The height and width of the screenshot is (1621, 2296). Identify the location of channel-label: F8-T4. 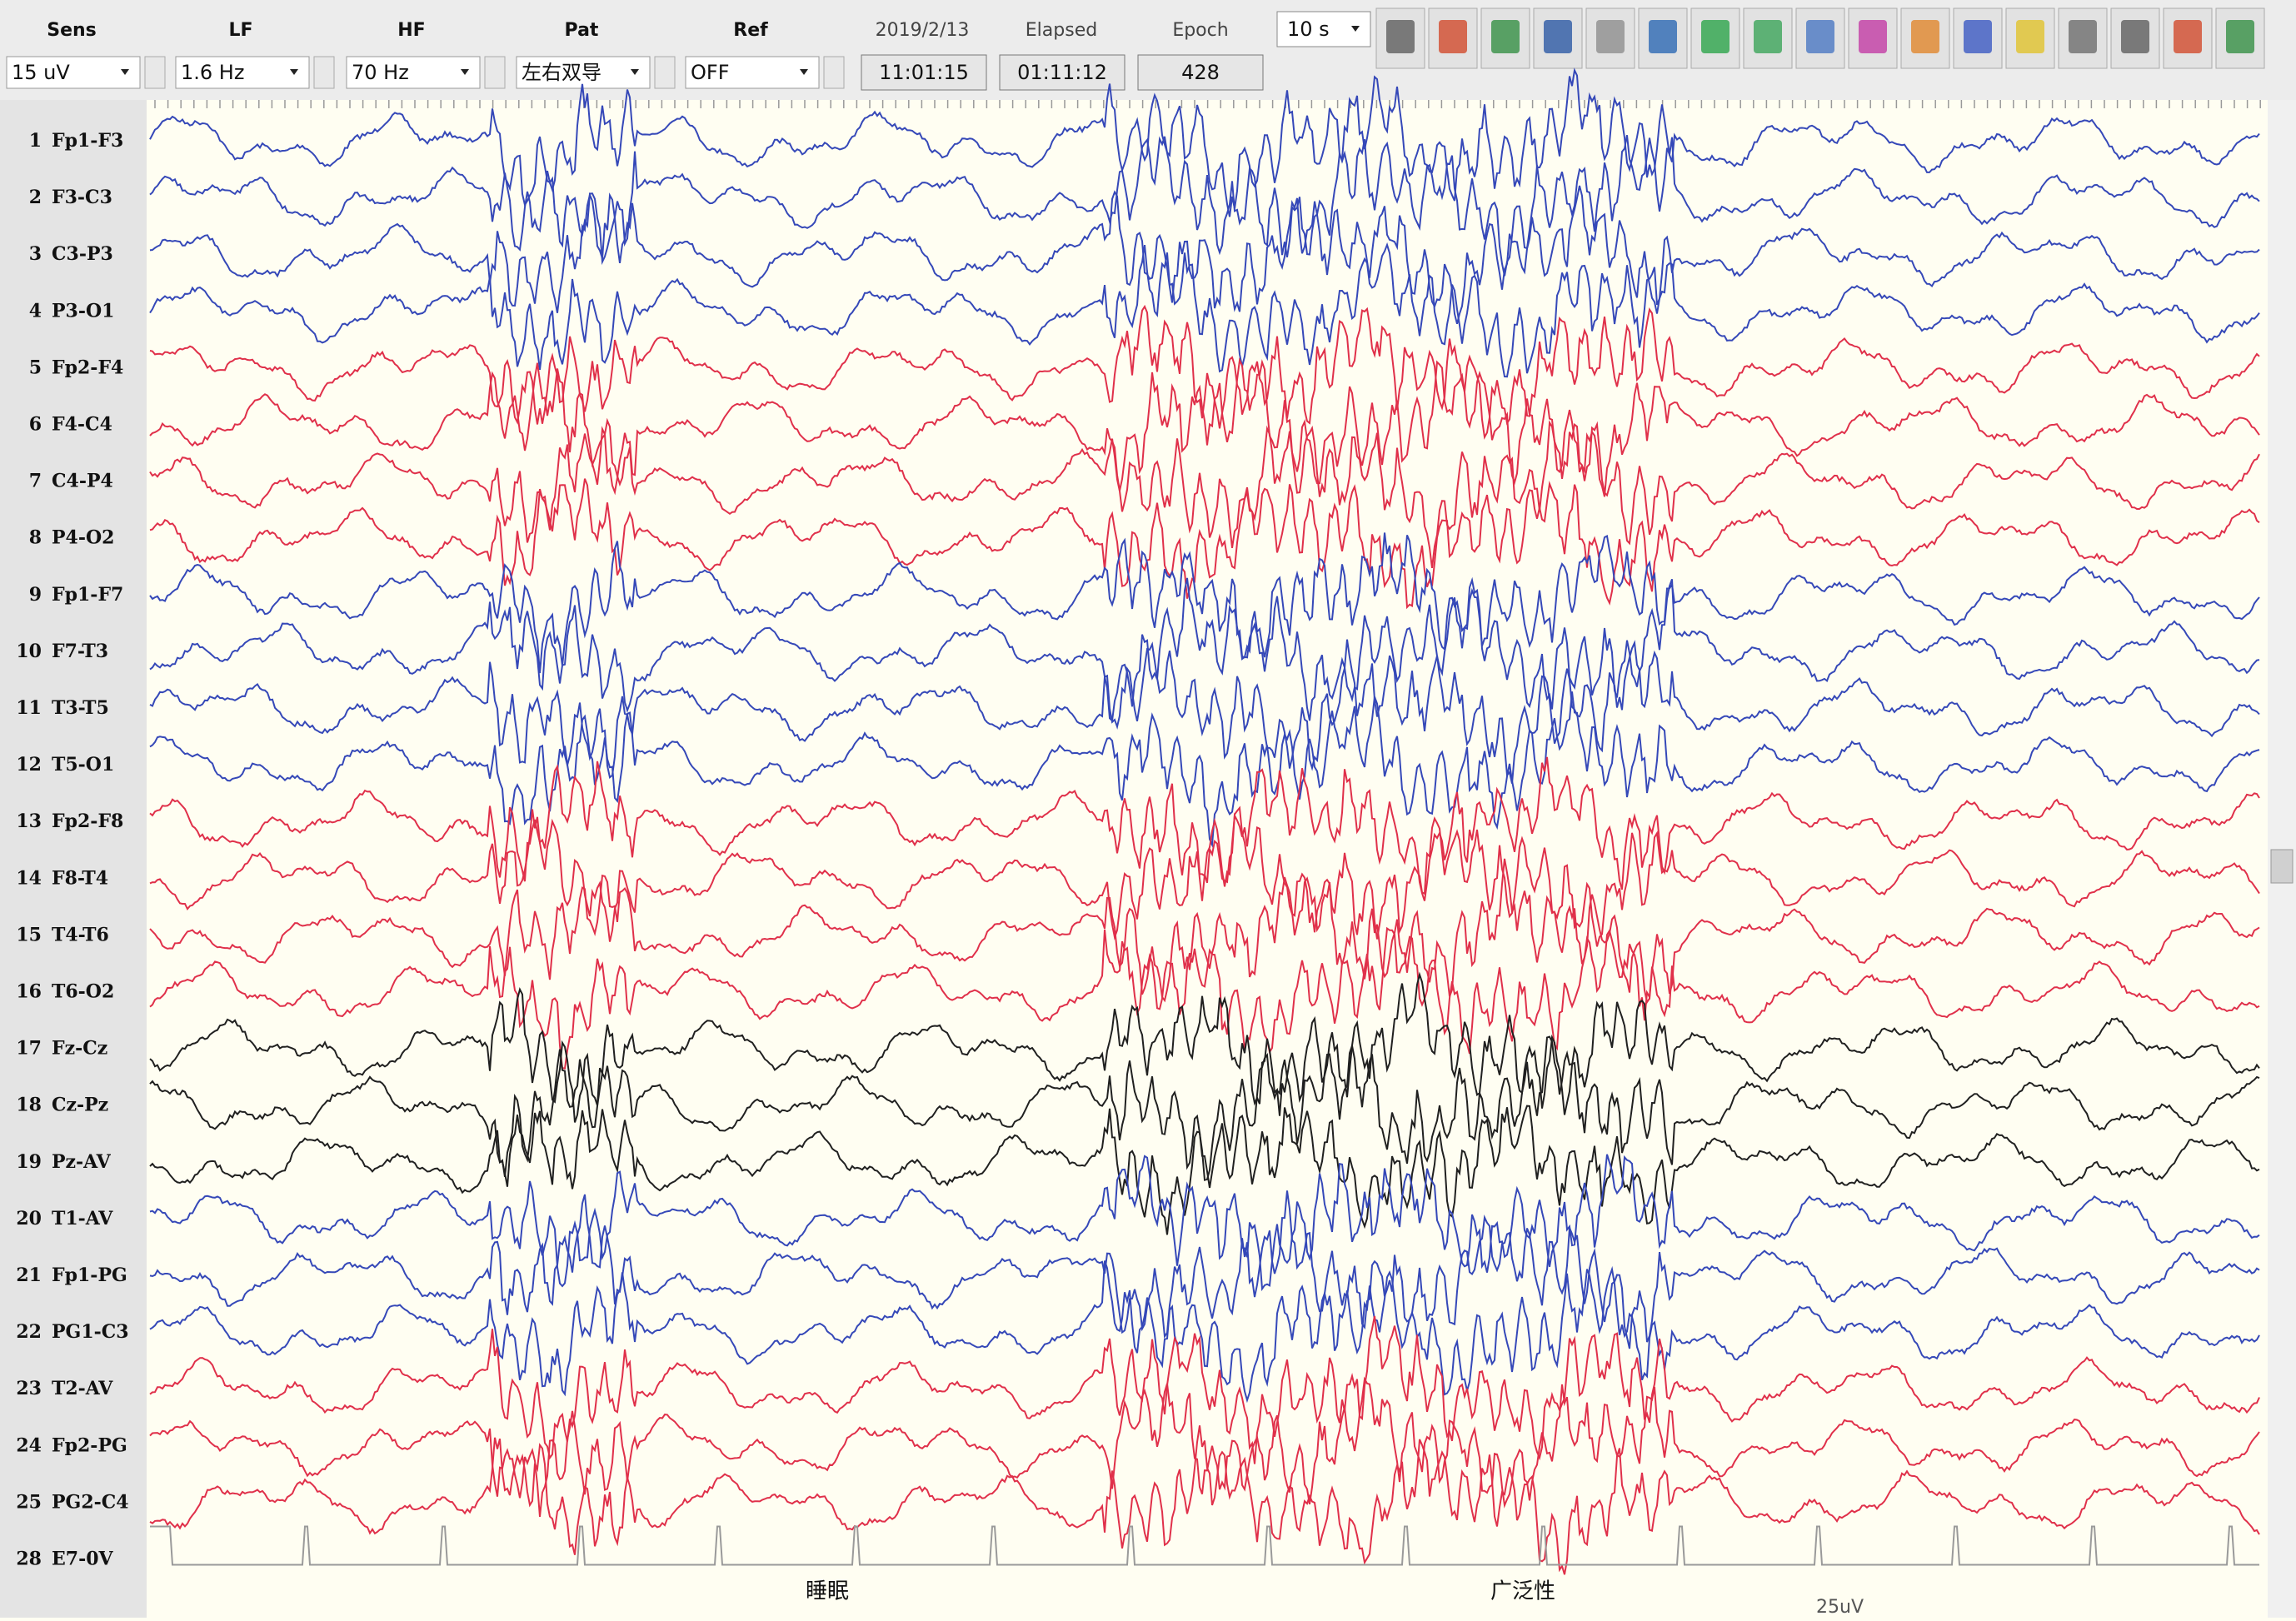
(80, 878).